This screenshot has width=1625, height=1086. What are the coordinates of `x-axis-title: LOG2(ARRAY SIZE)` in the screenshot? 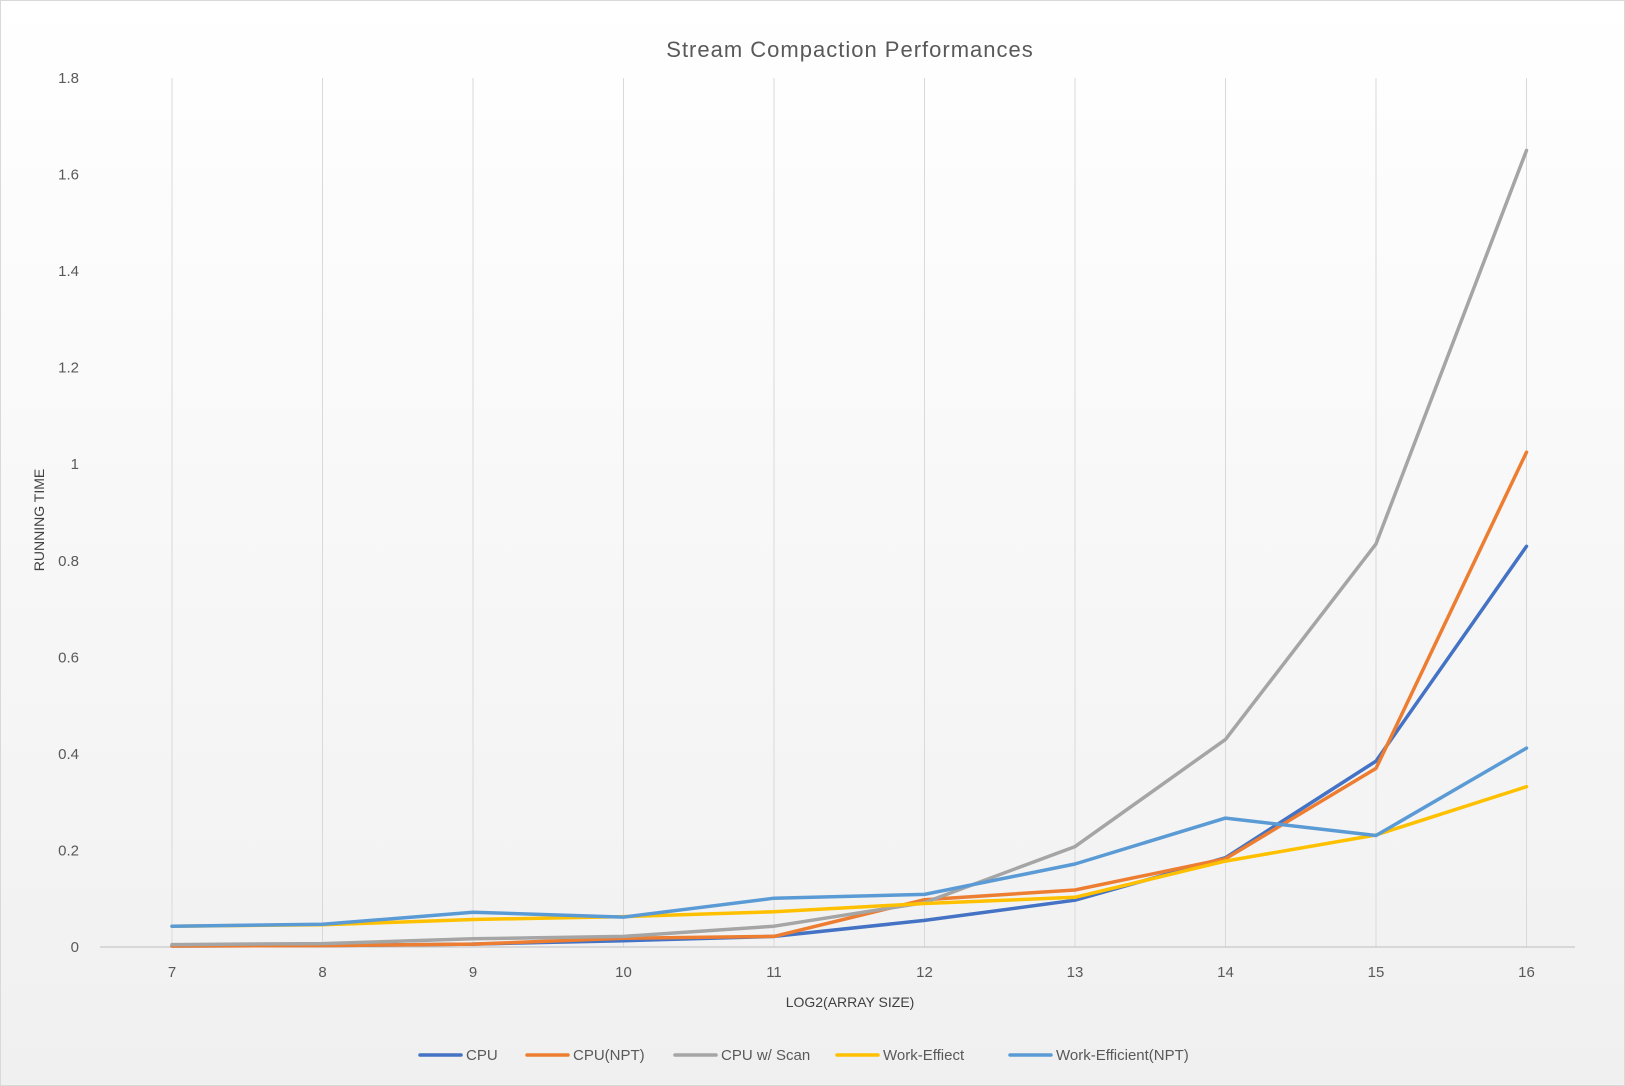 It's located at (850, 1002).